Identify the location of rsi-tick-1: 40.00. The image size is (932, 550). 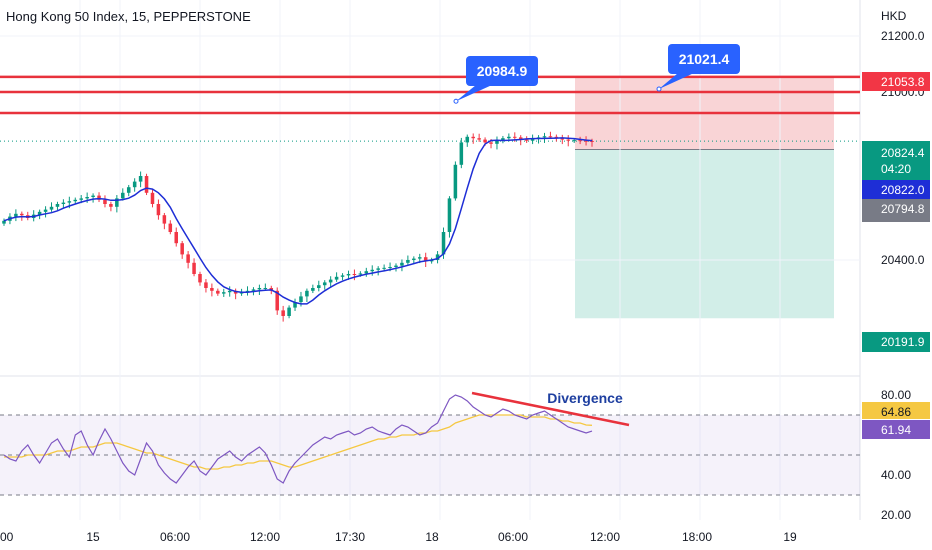
(896, 475).